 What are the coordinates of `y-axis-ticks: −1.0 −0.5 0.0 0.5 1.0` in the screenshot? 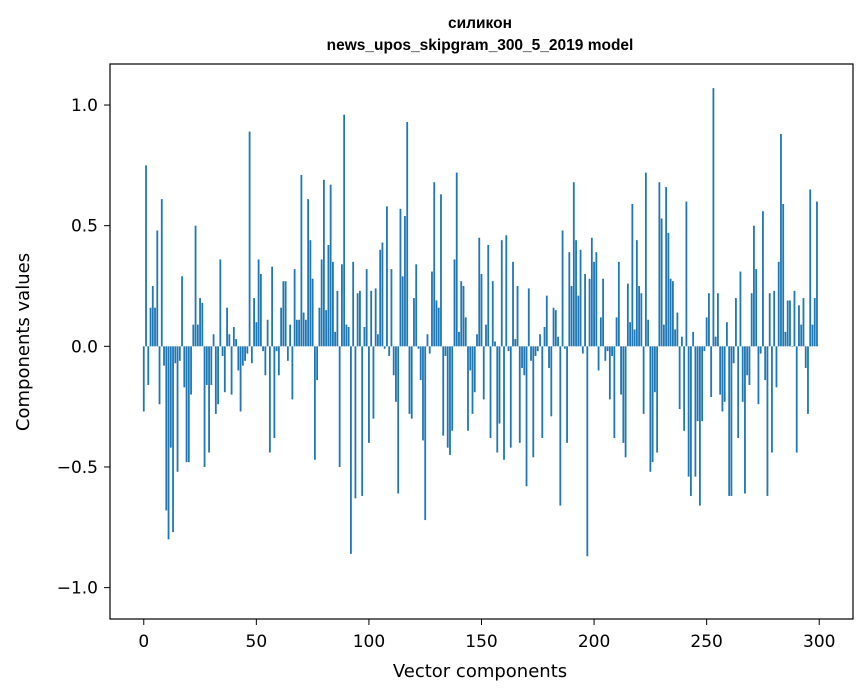 It's located at (83, 347).